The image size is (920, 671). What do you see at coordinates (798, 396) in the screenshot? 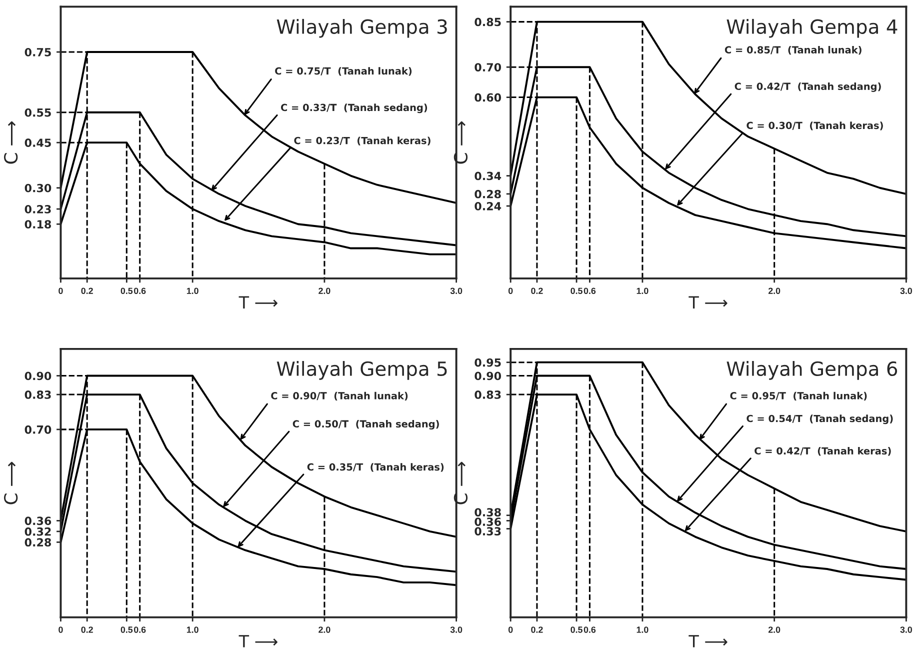
I see `annotation: C = 0.95/T (Tanah lunak)` at bounding box center [798, 396].